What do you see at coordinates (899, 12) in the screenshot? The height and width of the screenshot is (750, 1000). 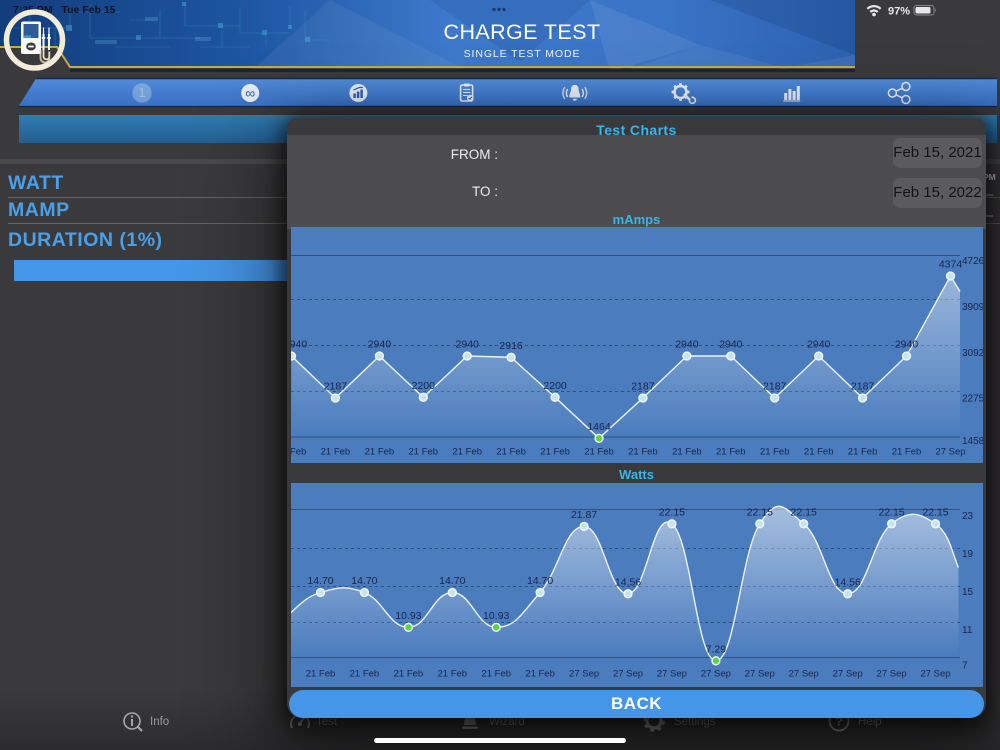 I see `svg-text: 97%` at bounding box center [899, 12].